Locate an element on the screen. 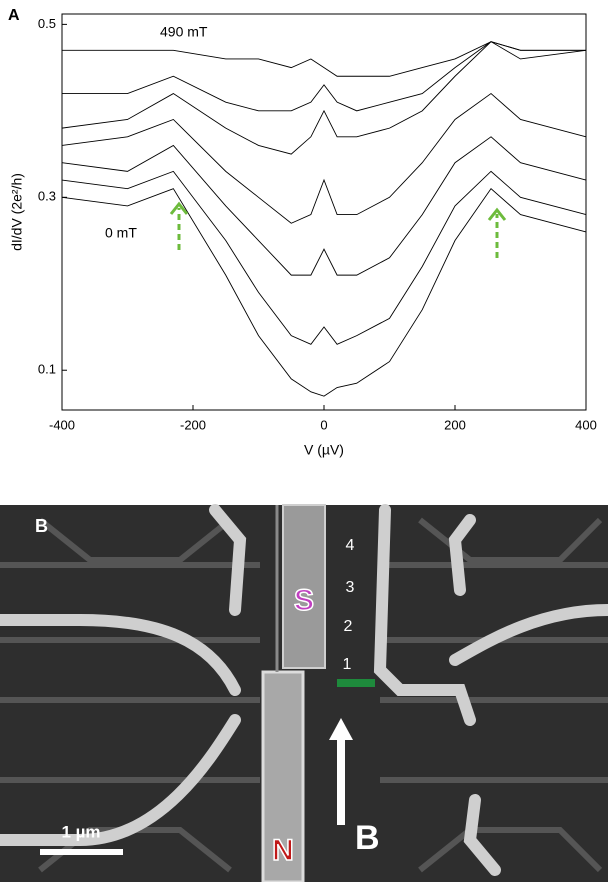  s-label: S is located at coordinates (304, 600).